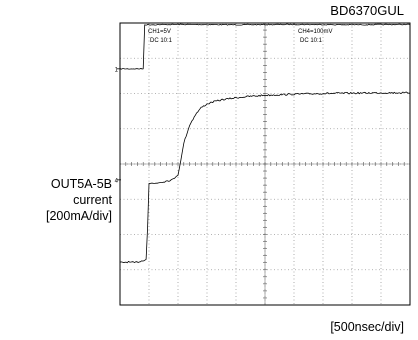 Image resolution: width=418 pixels, height=340 pixels. What do you see at coordinates (265, 46) in the screenshot?
I see `channel-1-trace` at bounding box center [265, 46].